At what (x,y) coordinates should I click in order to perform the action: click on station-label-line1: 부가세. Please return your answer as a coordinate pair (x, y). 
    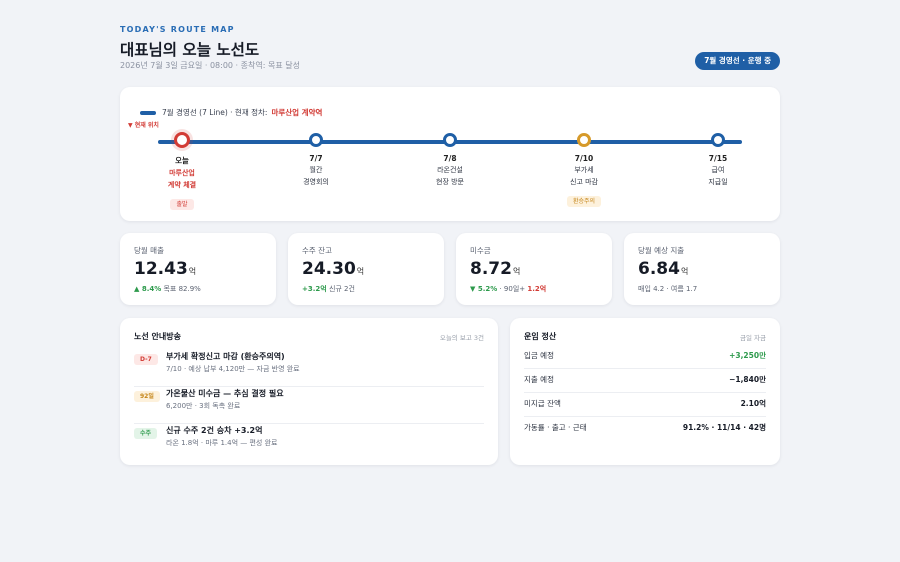
    Looking at the image, I should click on (584, 170).